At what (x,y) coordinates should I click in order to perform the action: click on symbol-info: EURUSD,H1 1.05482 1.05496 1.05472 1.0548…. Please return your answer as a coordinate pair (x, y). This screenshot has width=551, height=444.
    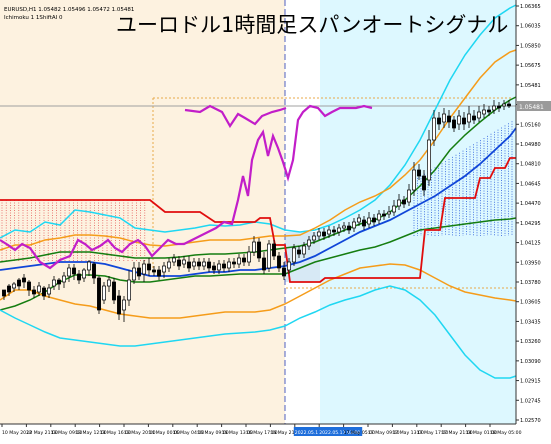
    Looking at the image, I should click on (69, 10).